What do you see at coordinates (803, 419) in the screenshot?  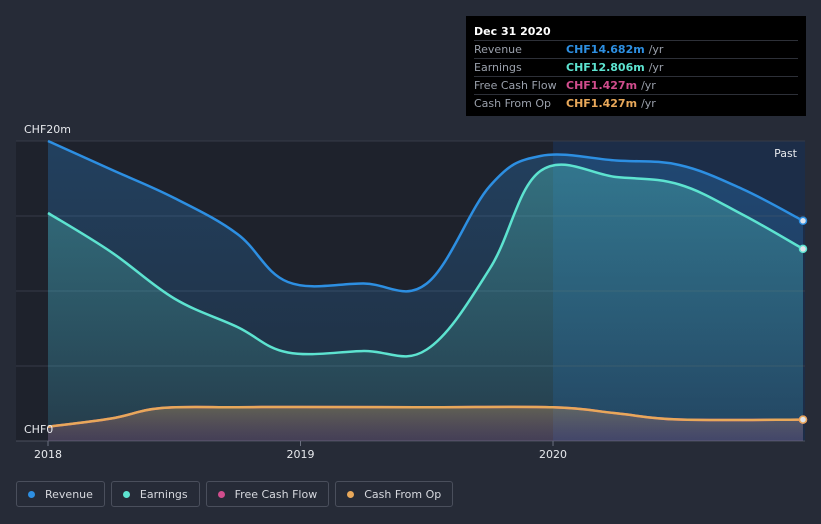 I see `cash-from-op-endpoint` at bounding box center [803, 419].